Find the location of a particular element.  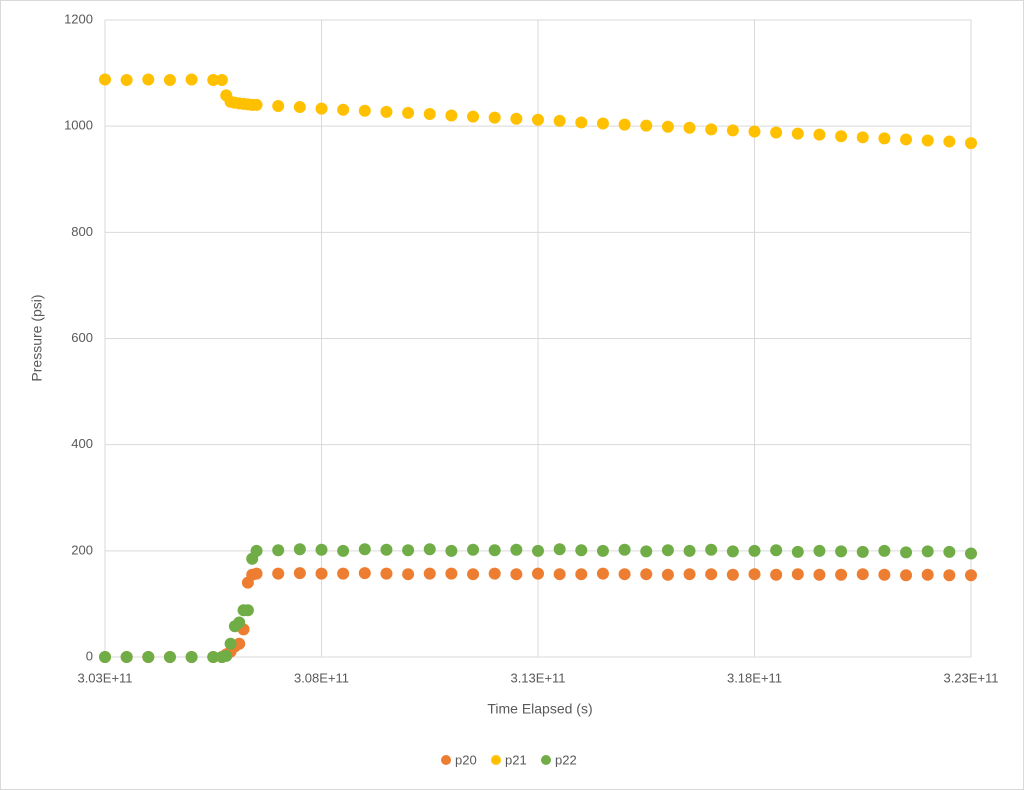

y-tick-label: 0 is located at coordinates (89, 655).